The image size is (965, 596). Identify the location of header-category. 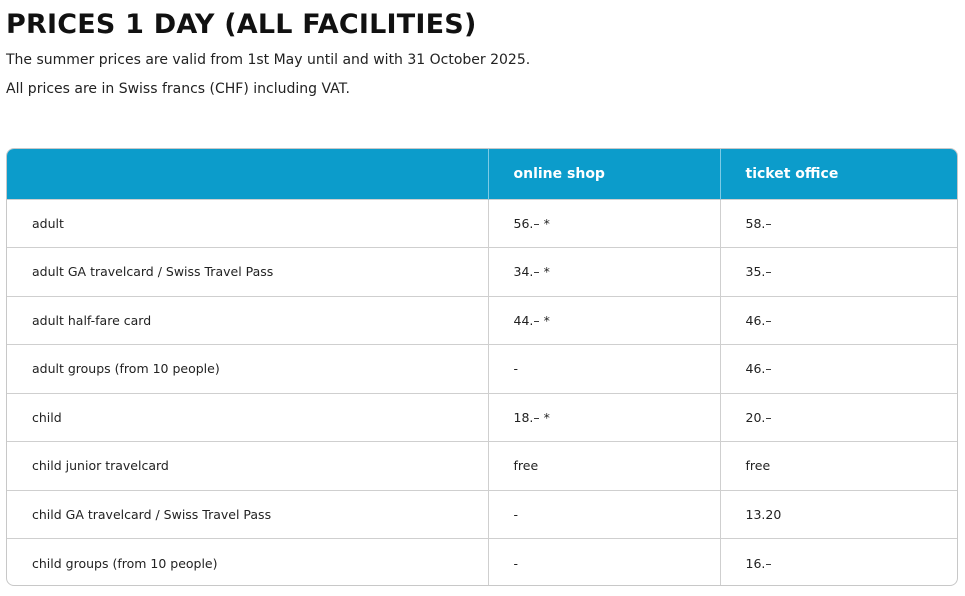
(247, 174).